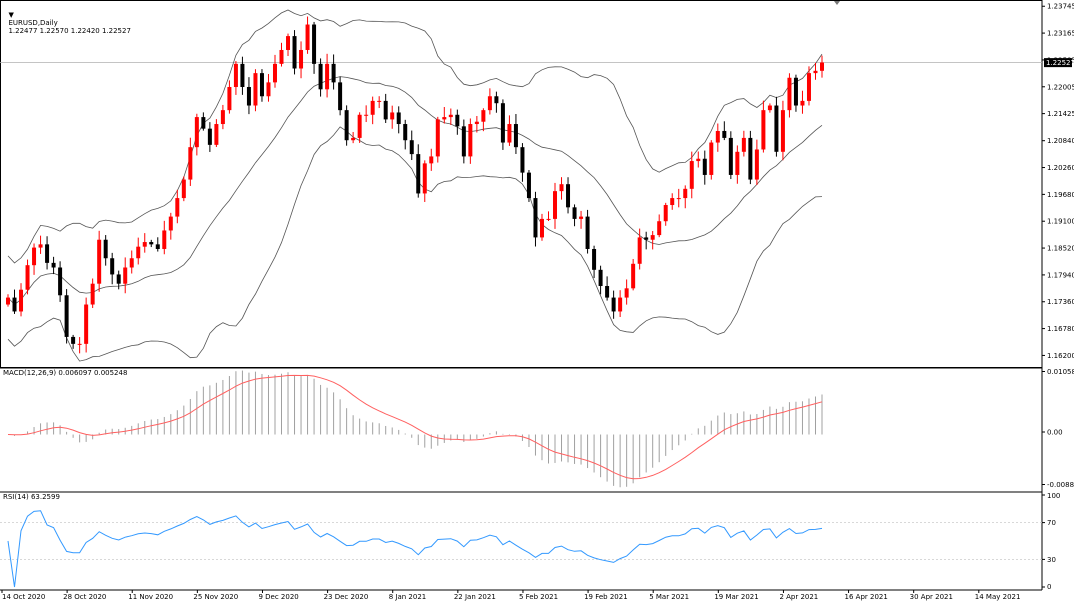 Image resolution: width=1074 pixels, height=602 pixels. Describe the element at coordinates (84, 597) in the screenshot. I see `date-tick-label: 28 Oct 2020` at that location.